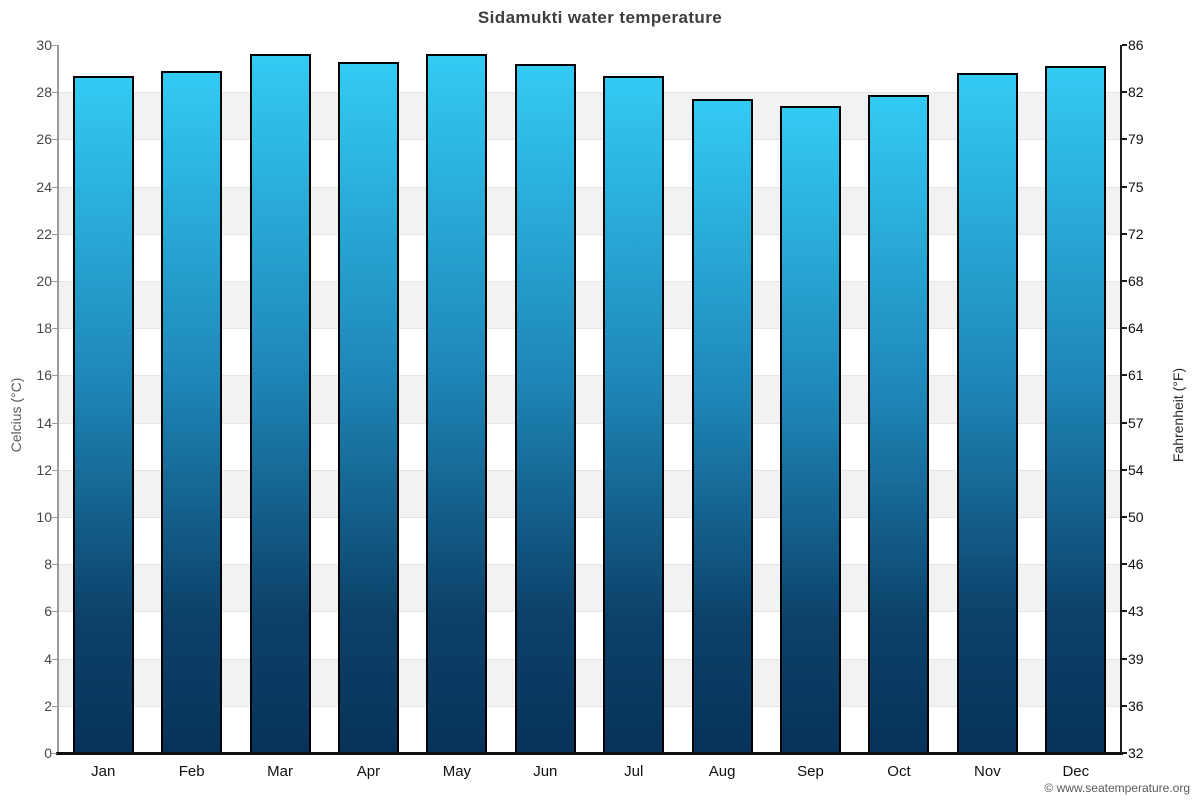 Image resolution: width=1200 pixels, height=800 pixels. What do you see at coordinates (1136, 375) in the screenshot?
I see `y-tick-label-fahrenheit: 61` at bounding box center [1136, 375].